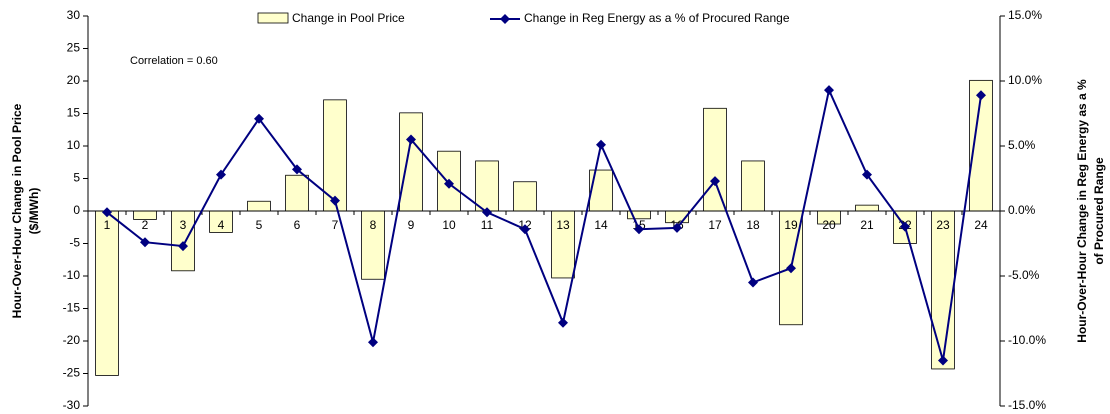 The height and width of the screenshot is (414, 1110). What do you see at coordinates (72, 373) in the screenshot?
I see `y-tick-label: -25` at bounding box center [72, 373].